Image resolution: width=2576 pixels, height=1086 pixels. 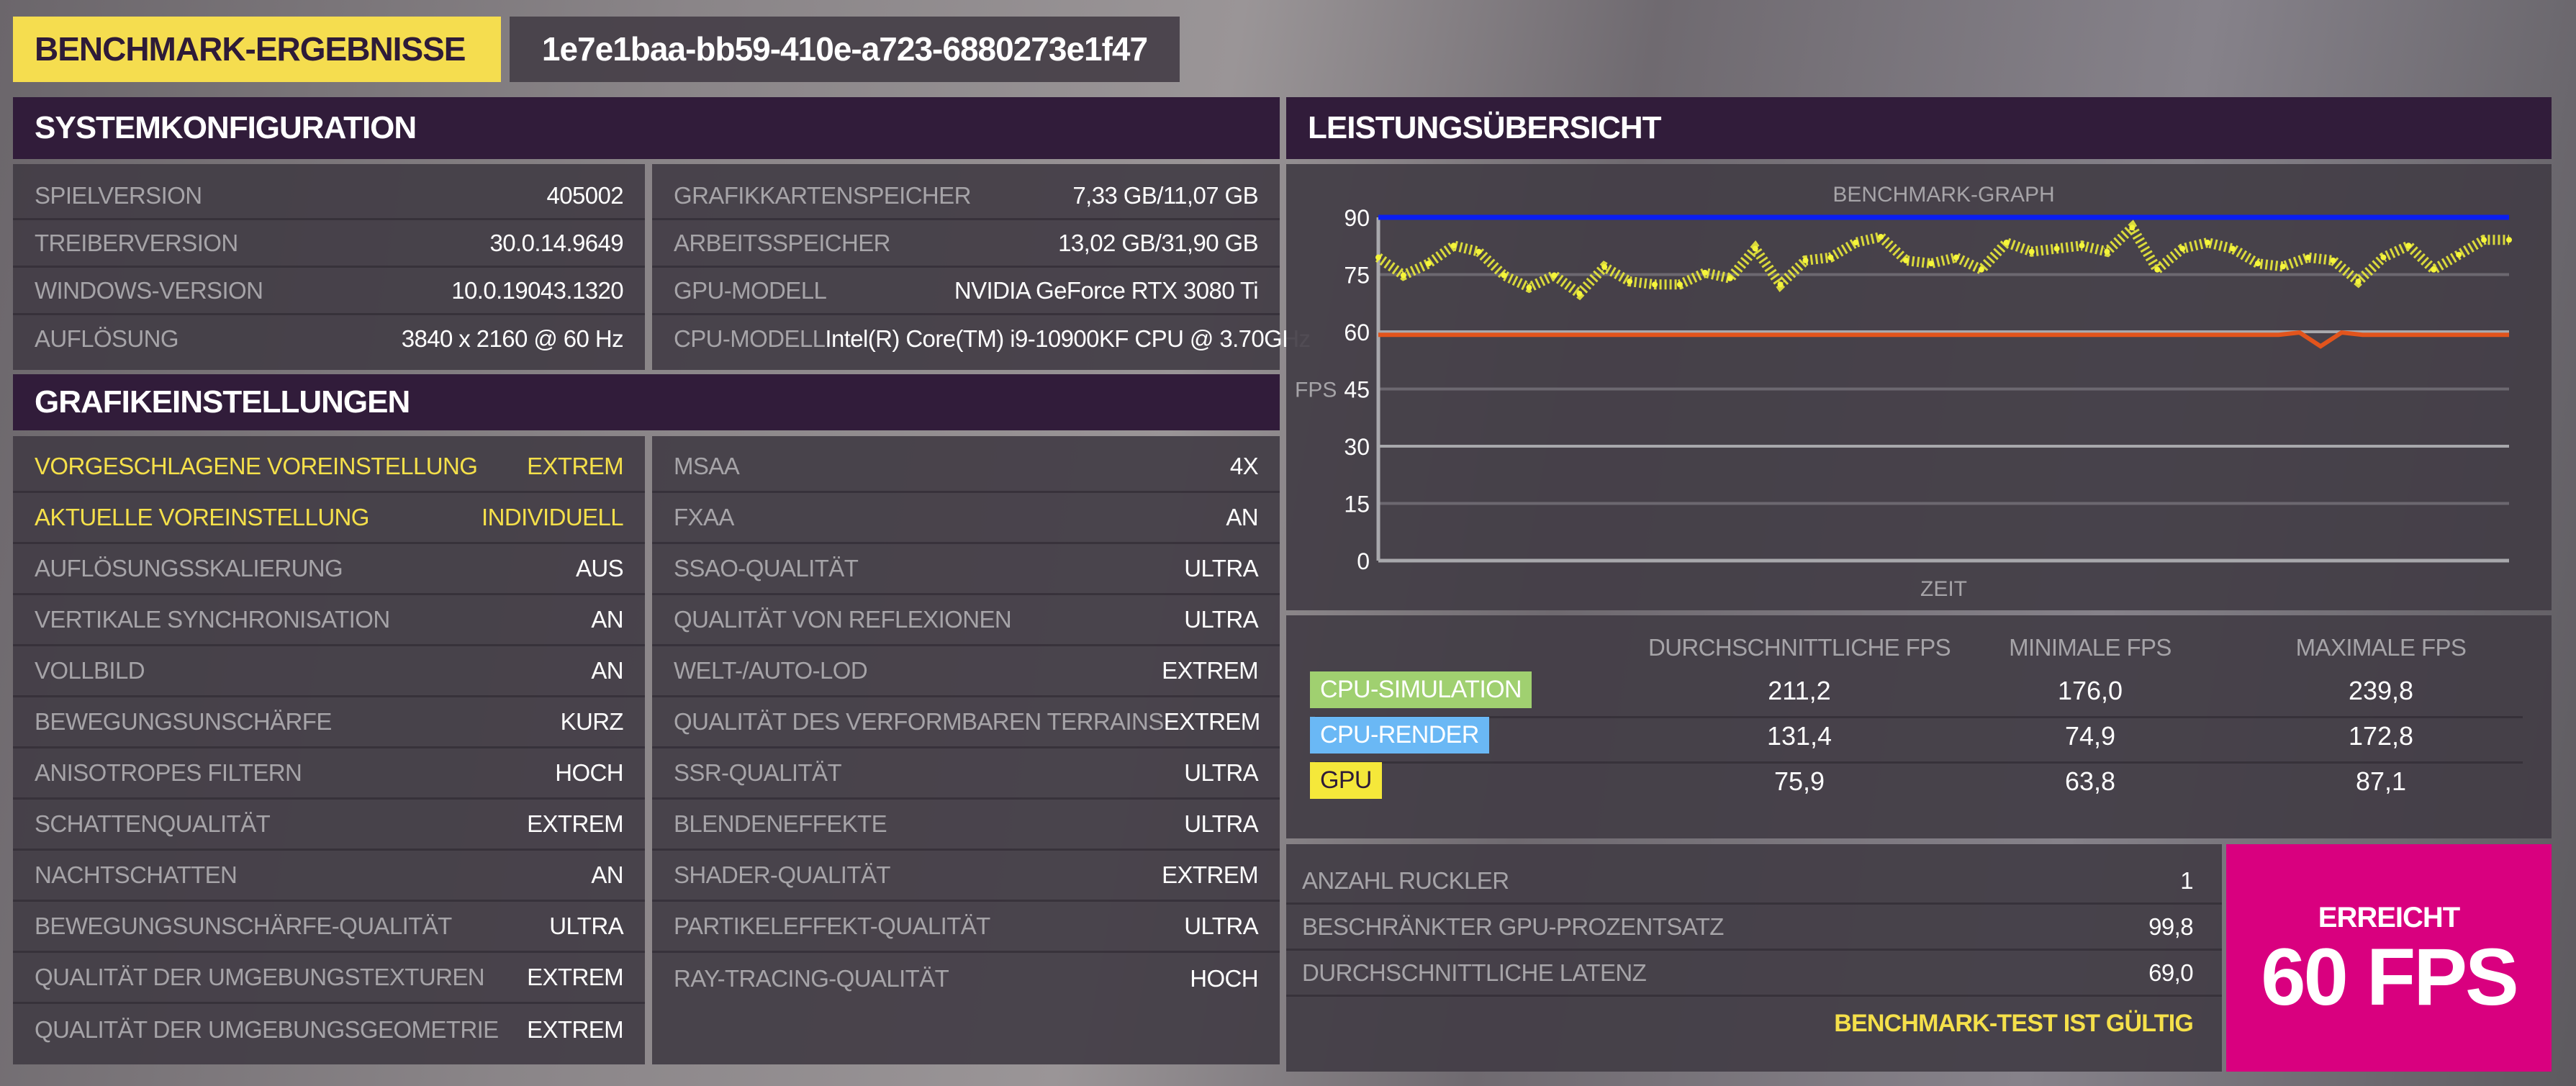 What do you see at coordinates (90, 670) in the screenshot?
I see `row-label: VOLLBILD` at bounding box center [90, 670].